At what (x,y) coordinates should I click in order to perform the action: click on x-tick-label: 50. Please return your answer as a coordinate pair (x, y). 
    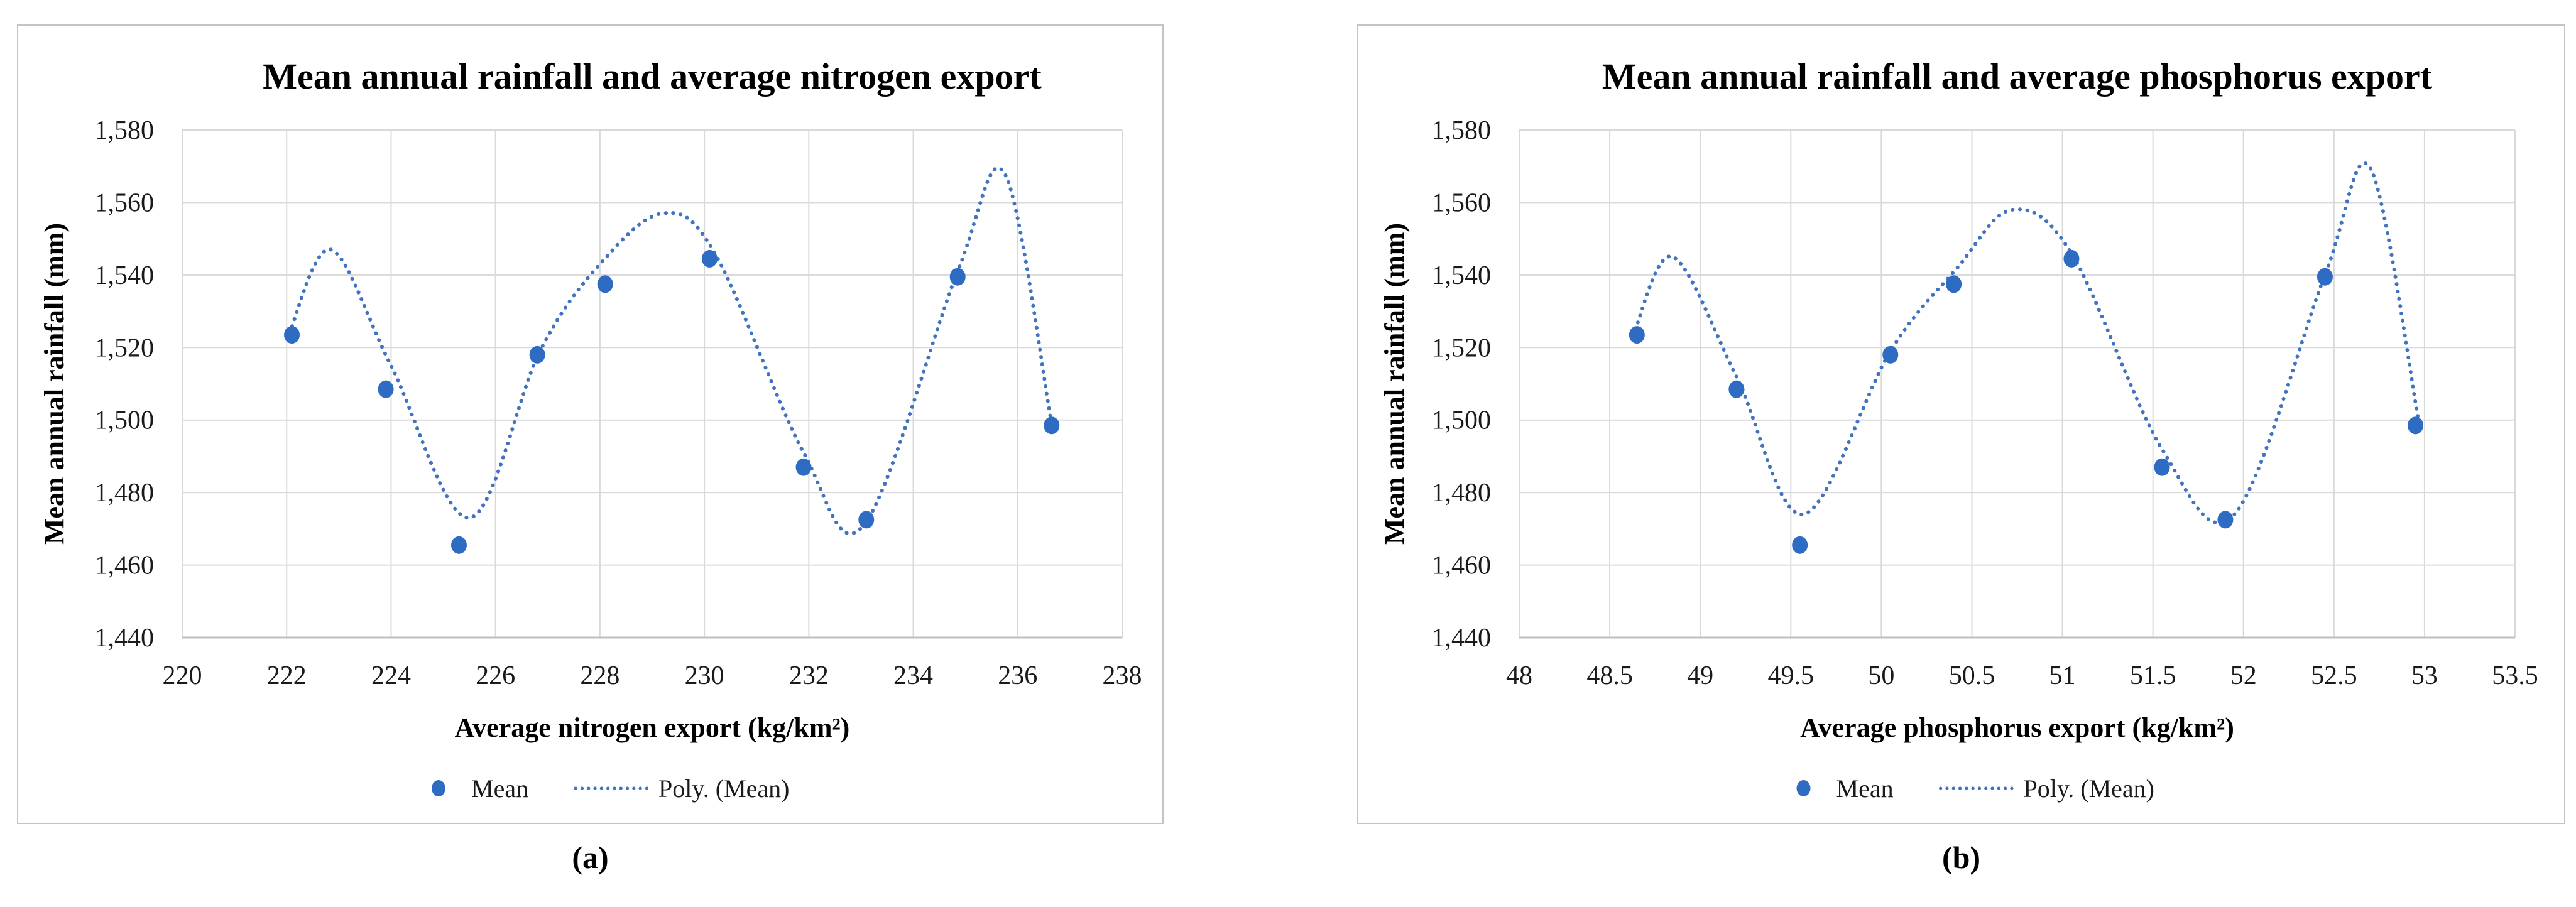
    Looking at the image, I should click on (1881, 676).